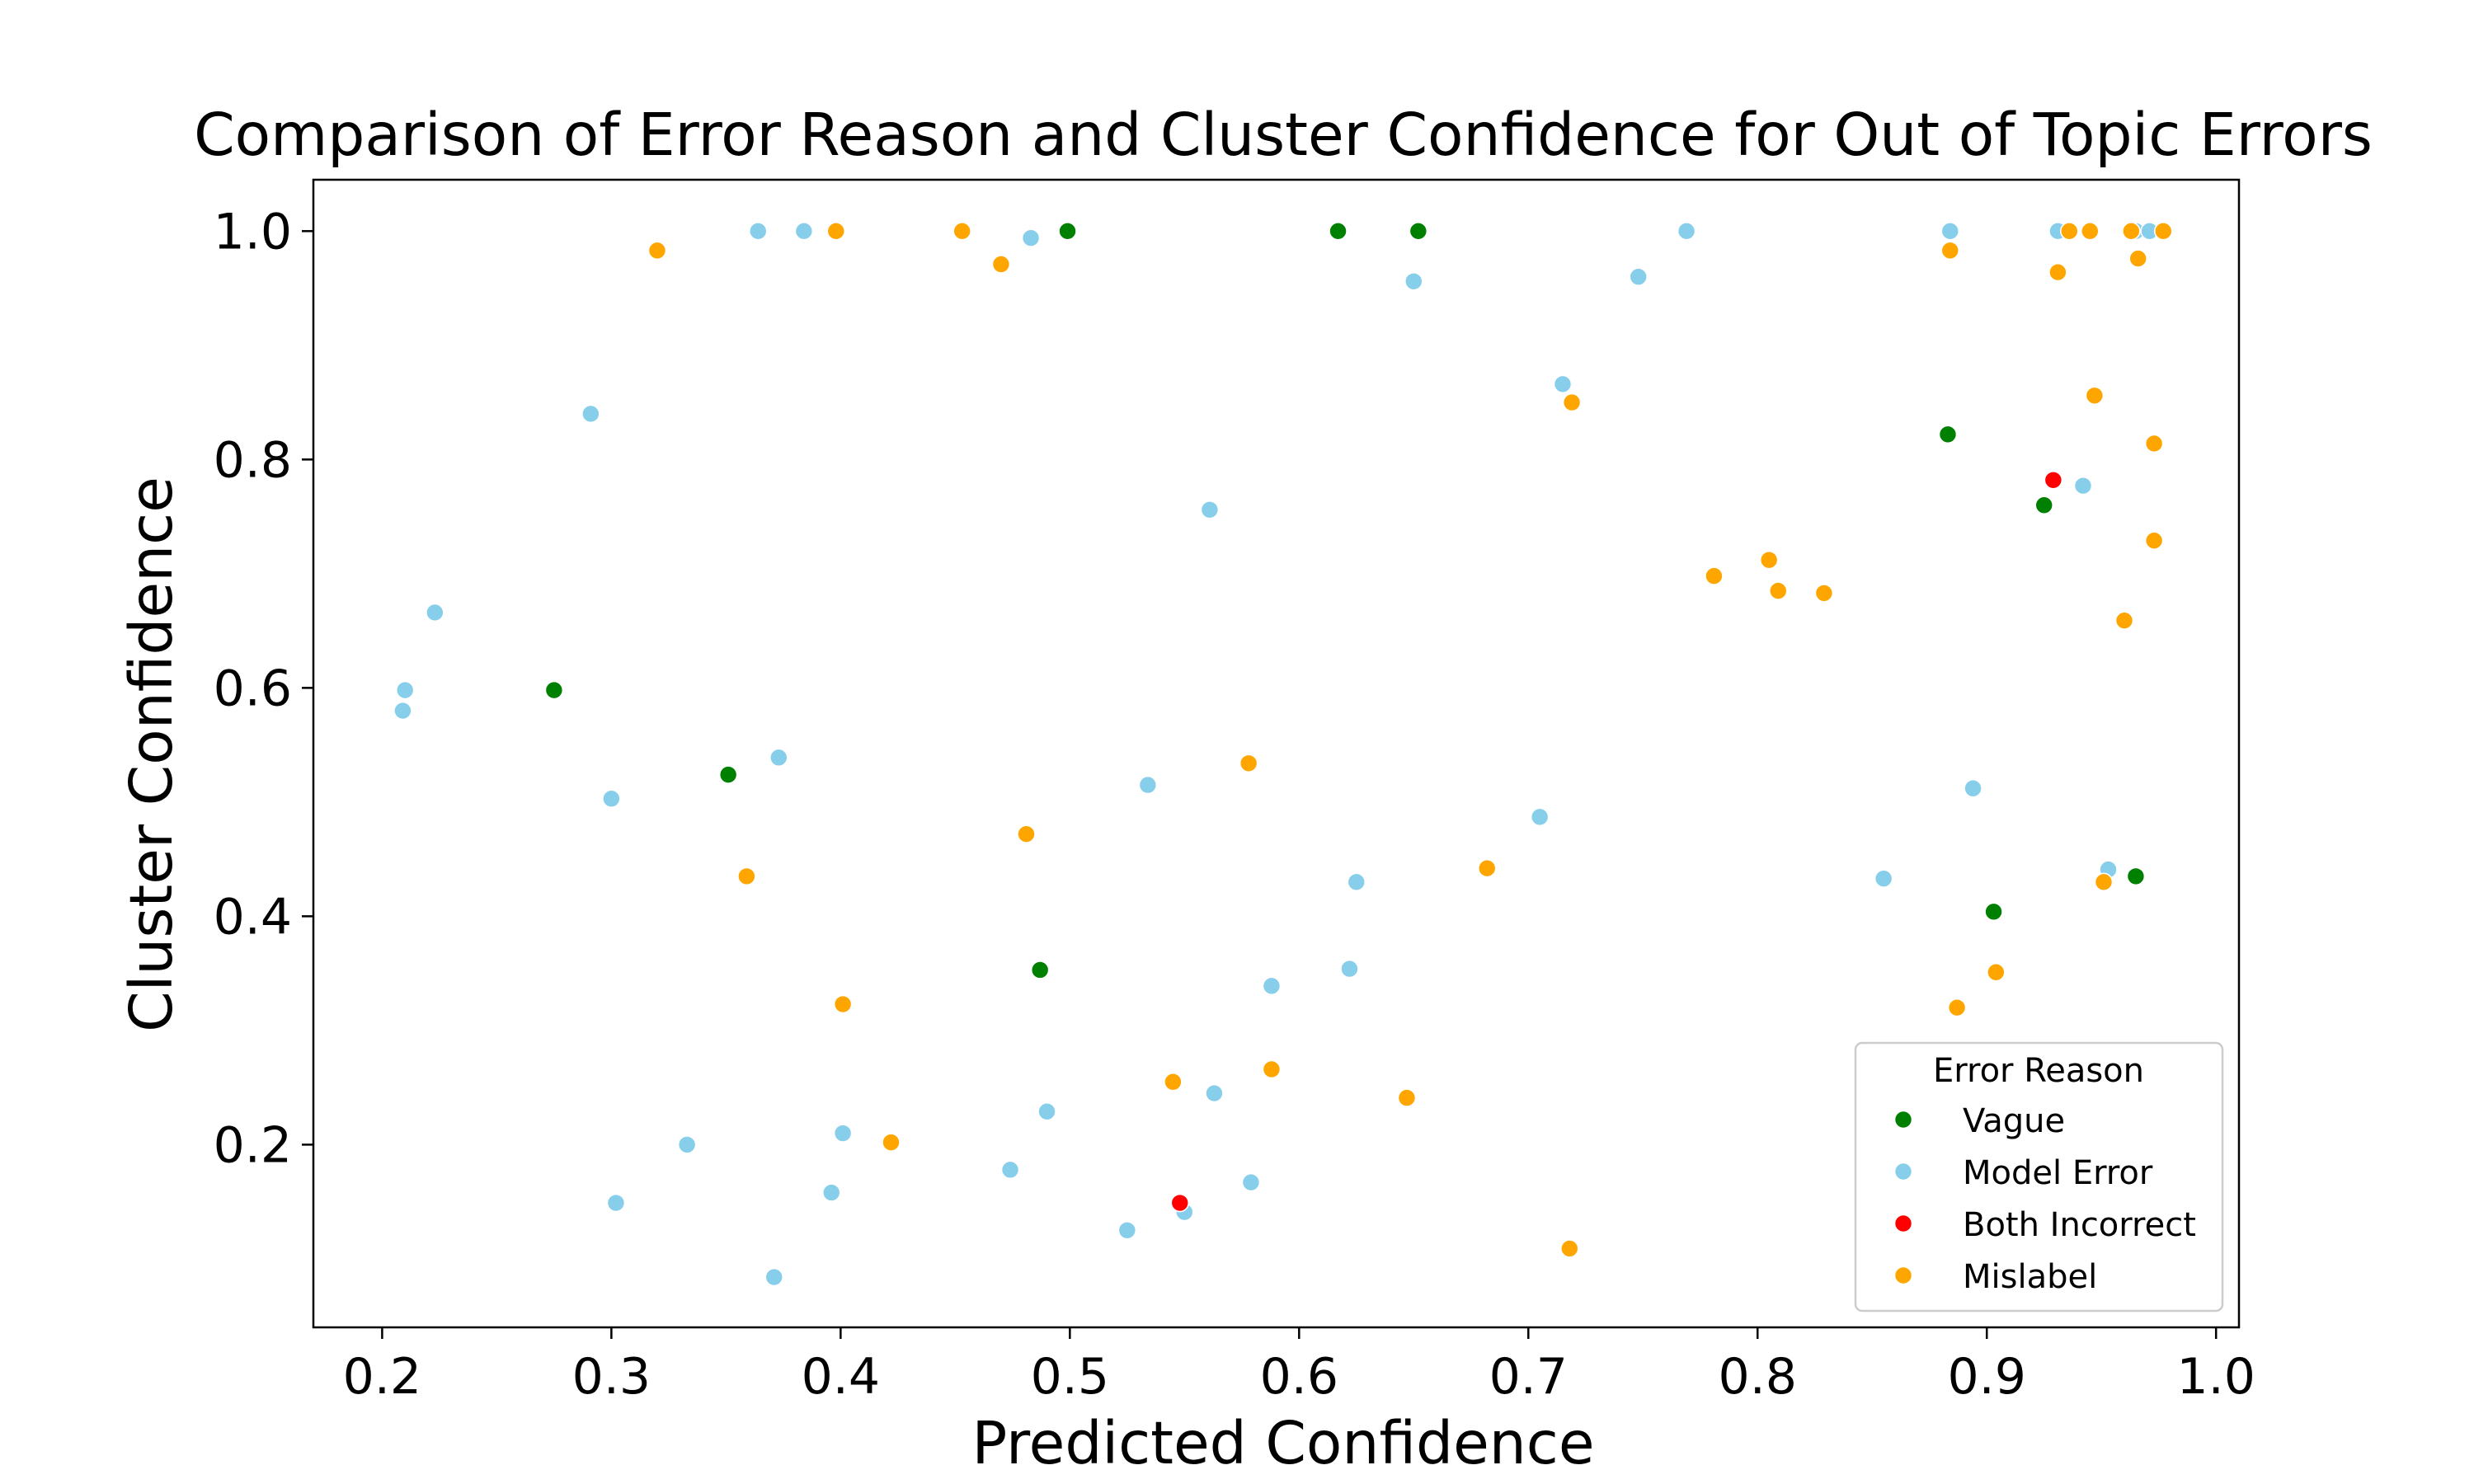  What do you see at coordinates (1299, 1377) in the screenshot?
I see `x-tick-label: 0.6` at bounding box center [1299, 1377].